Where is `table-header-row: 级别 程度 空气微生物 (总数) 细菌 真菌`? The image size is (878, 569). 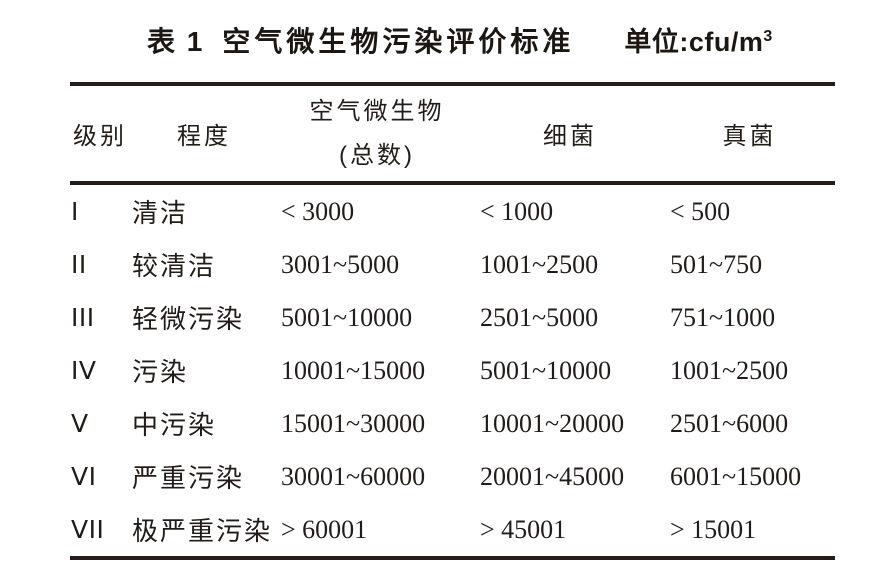 table-header-row: 级别 程度 空气微生物 (总数) 细菌 真菌 is located at coordinates (452, 133).